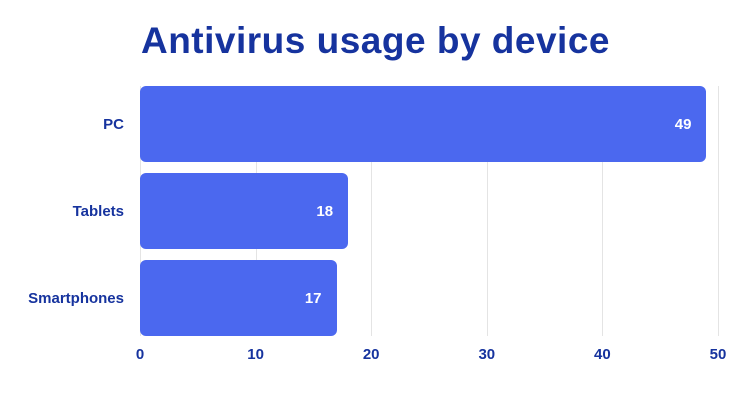  What do you see at coordinates (431, 353) in the screenshot?
I see `x-axis: 0 10 20 30 40 50` at bounding box center [431, 353].